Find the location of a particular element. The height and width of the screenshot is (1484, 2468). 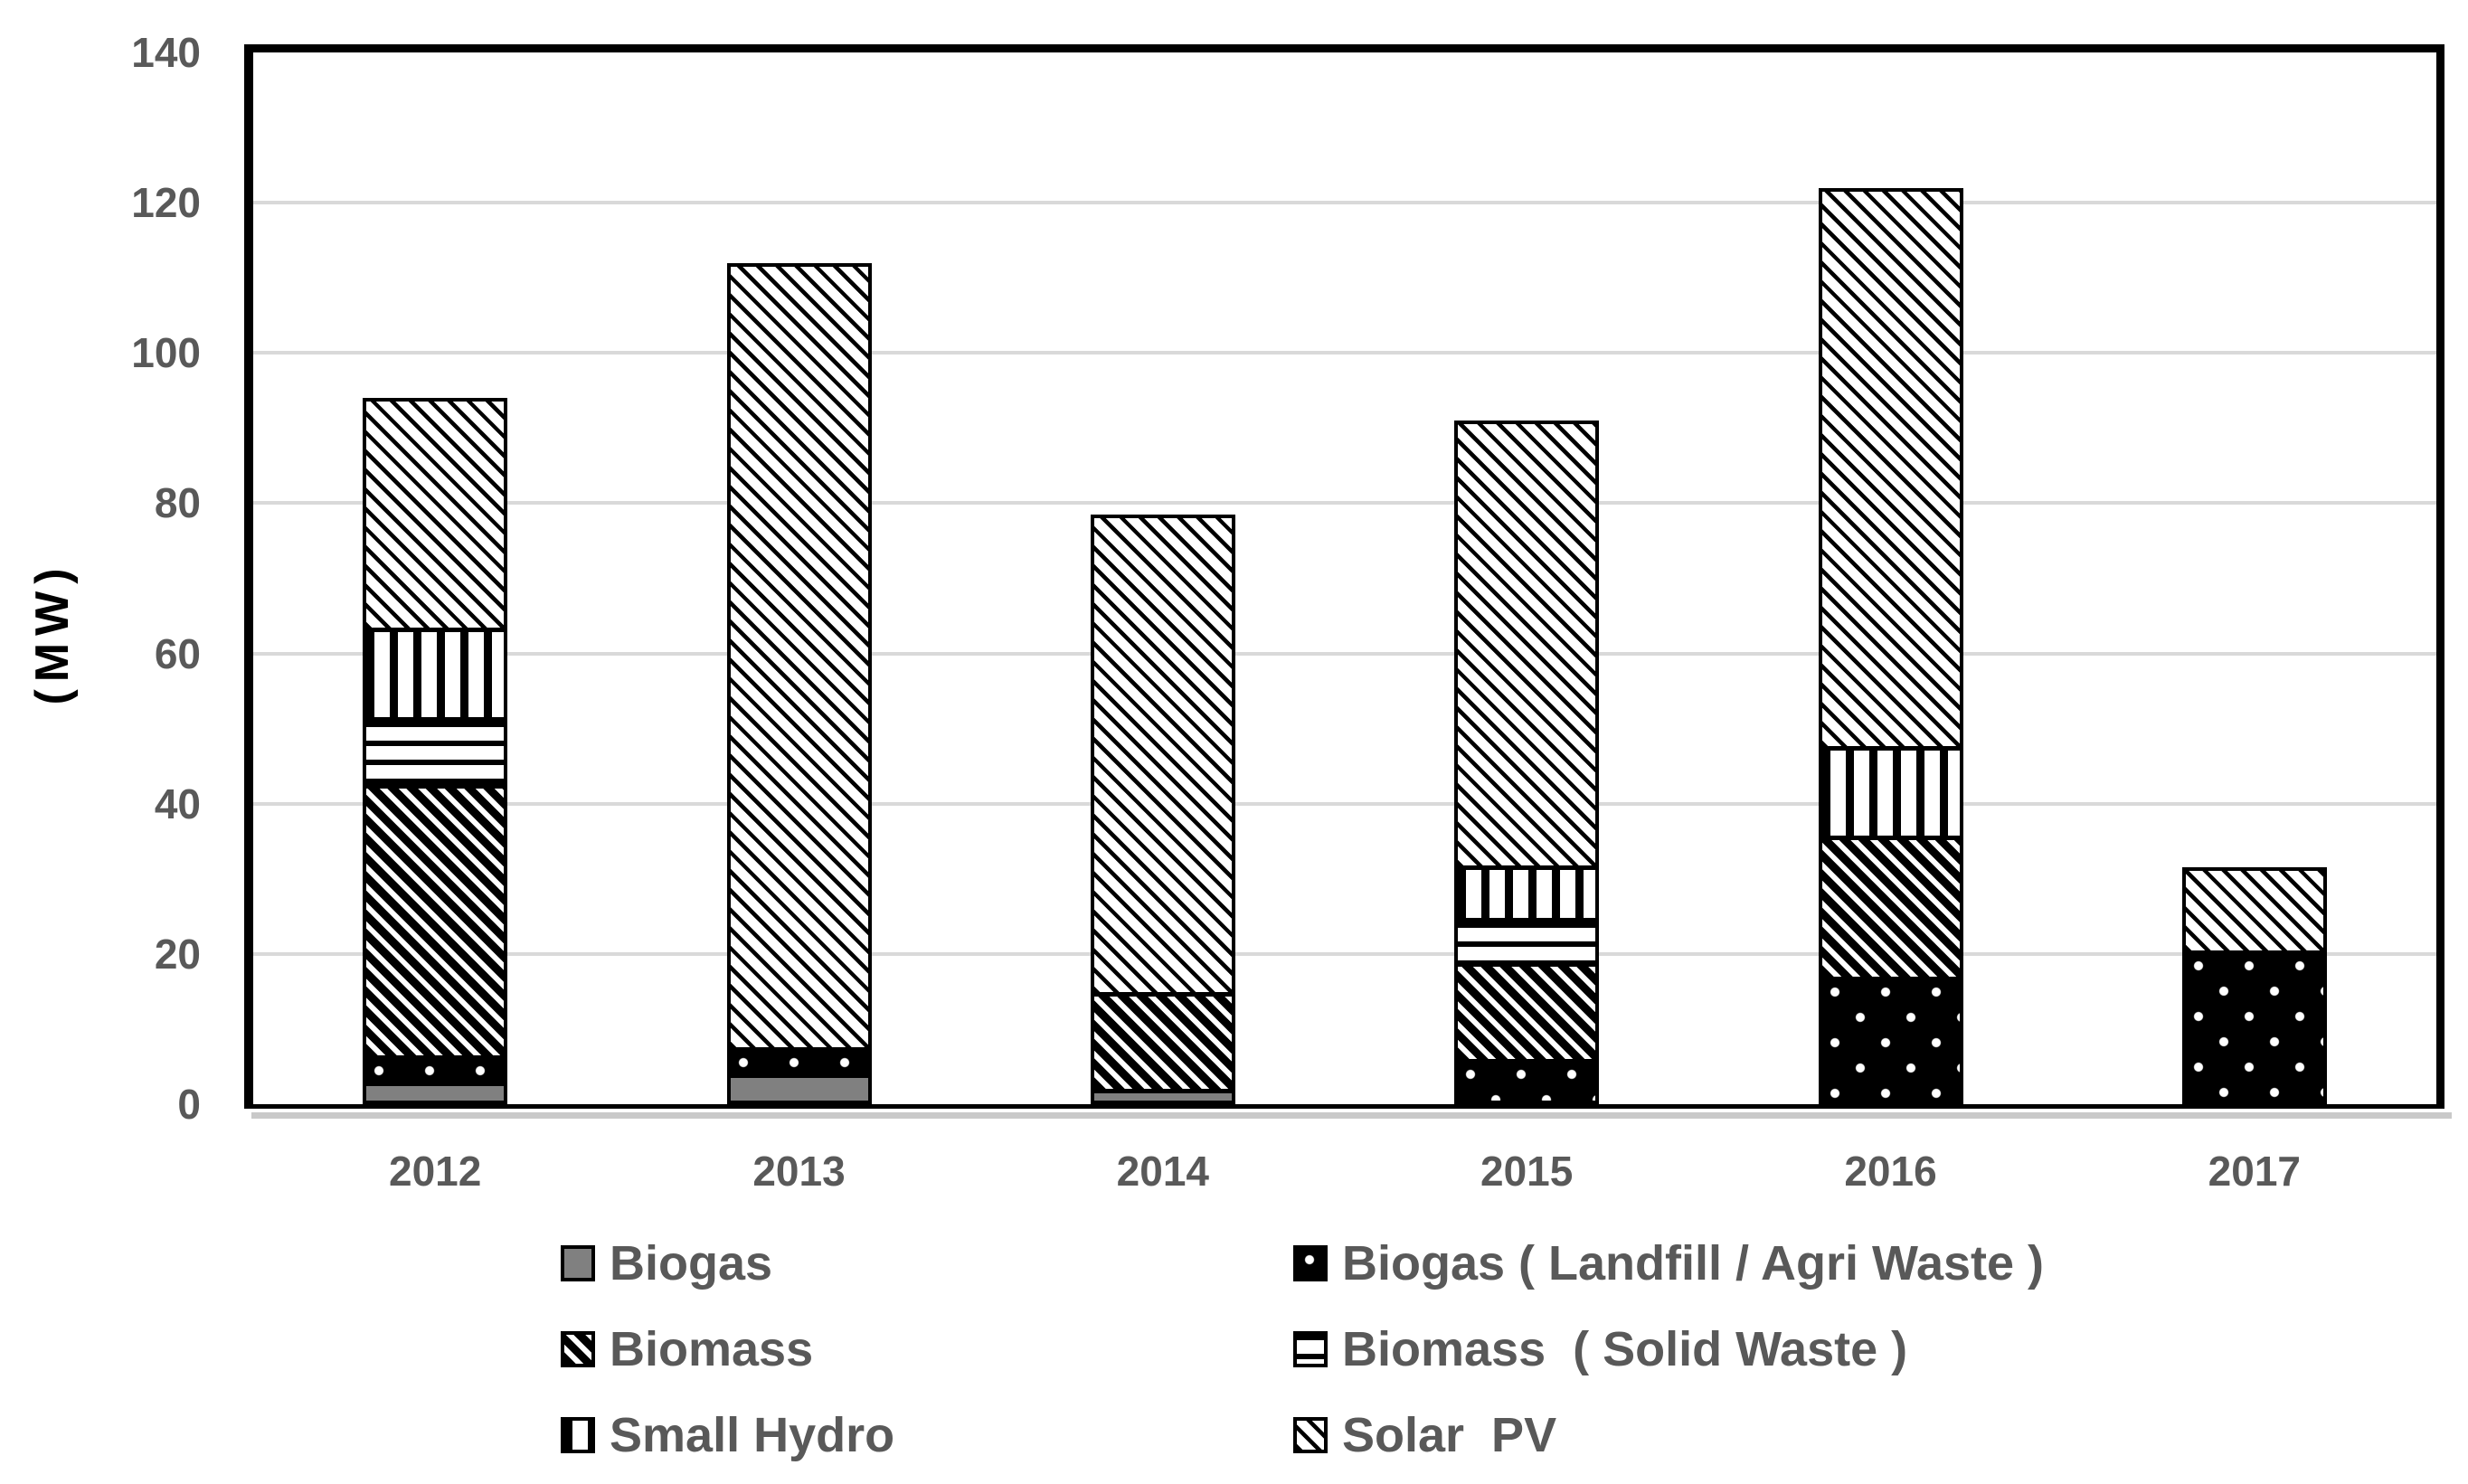

legend-item-solar-pv: Solar PV is located at coordinates (1668, 1435).